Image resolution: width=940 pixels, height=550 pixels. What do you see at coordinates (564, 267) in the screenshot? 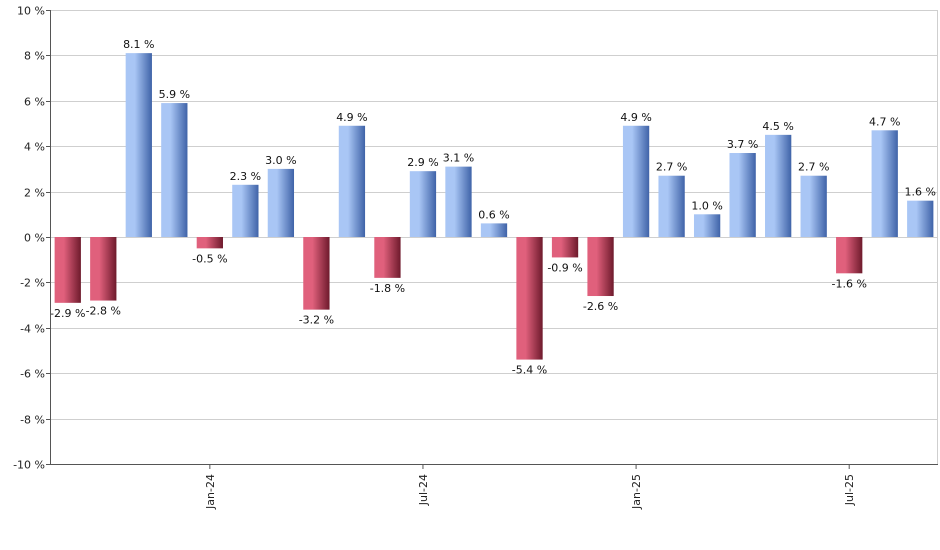
I see `bar-value-label: -0.9 %` at bounding box center [564, 267].